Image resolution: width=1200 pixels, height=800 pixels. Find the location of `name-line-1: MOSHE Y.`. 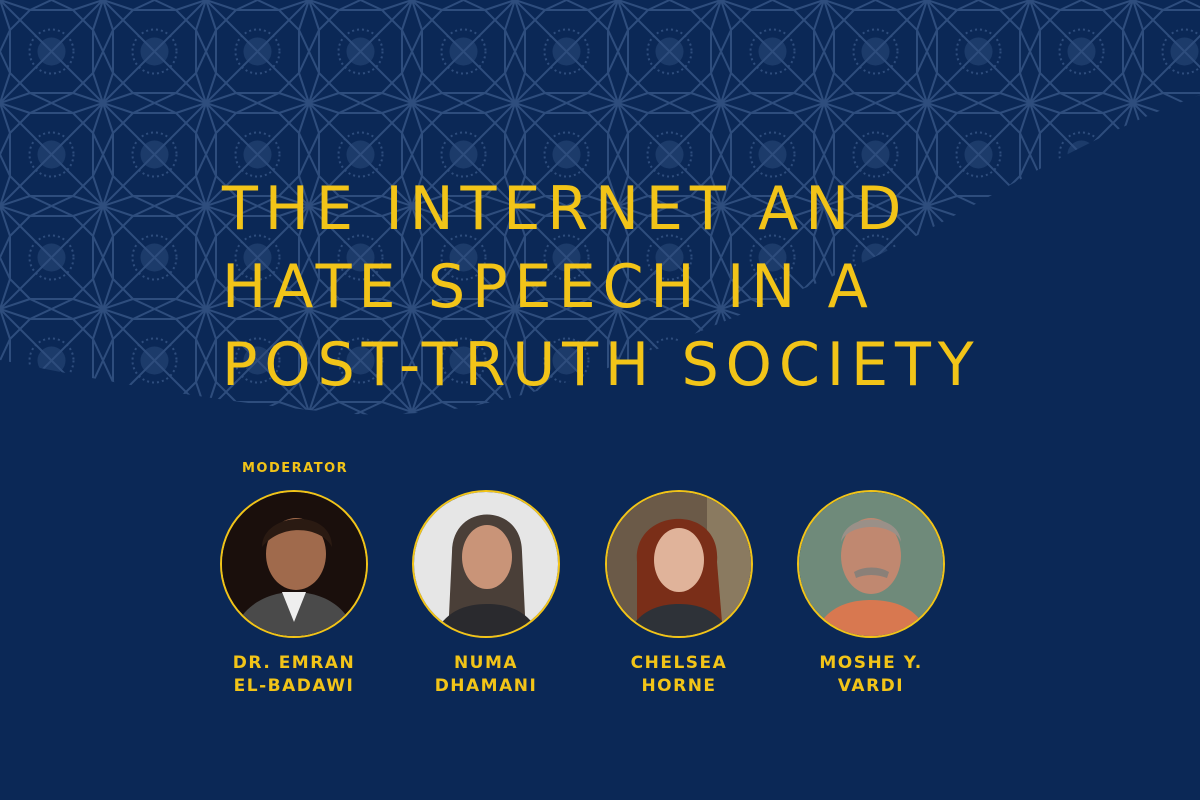

name-line-1: MOSHE Y. is located at coordinates (871, 663).